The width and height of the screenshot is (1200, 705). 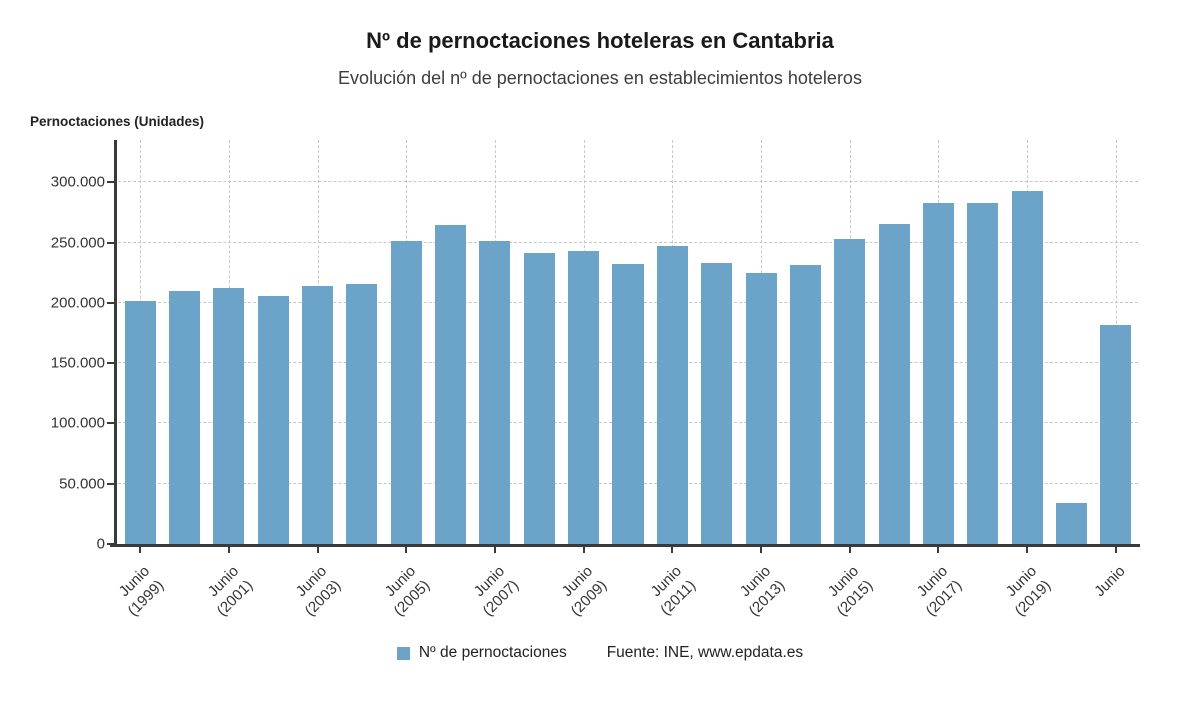 What do you see at coordinates (851, 591) in the screenshot?
I see `x-tick-label-text: Junio (2015)` at bounding box center [851, 591].